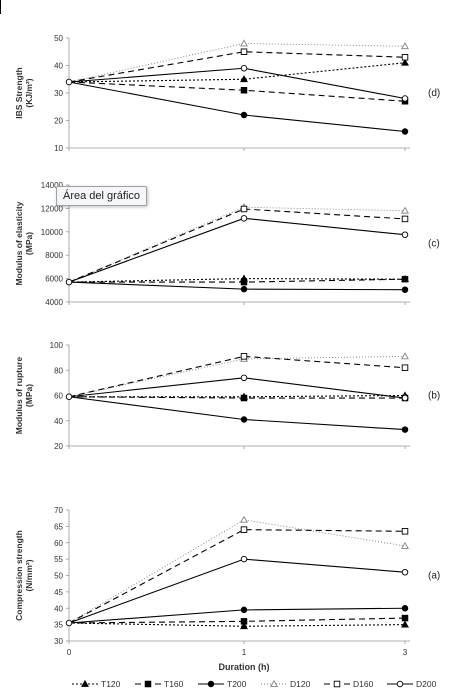 The width and height of the screenshot is (473, 695). I want to click on legend-label-t120: T120, so click(111, 684).